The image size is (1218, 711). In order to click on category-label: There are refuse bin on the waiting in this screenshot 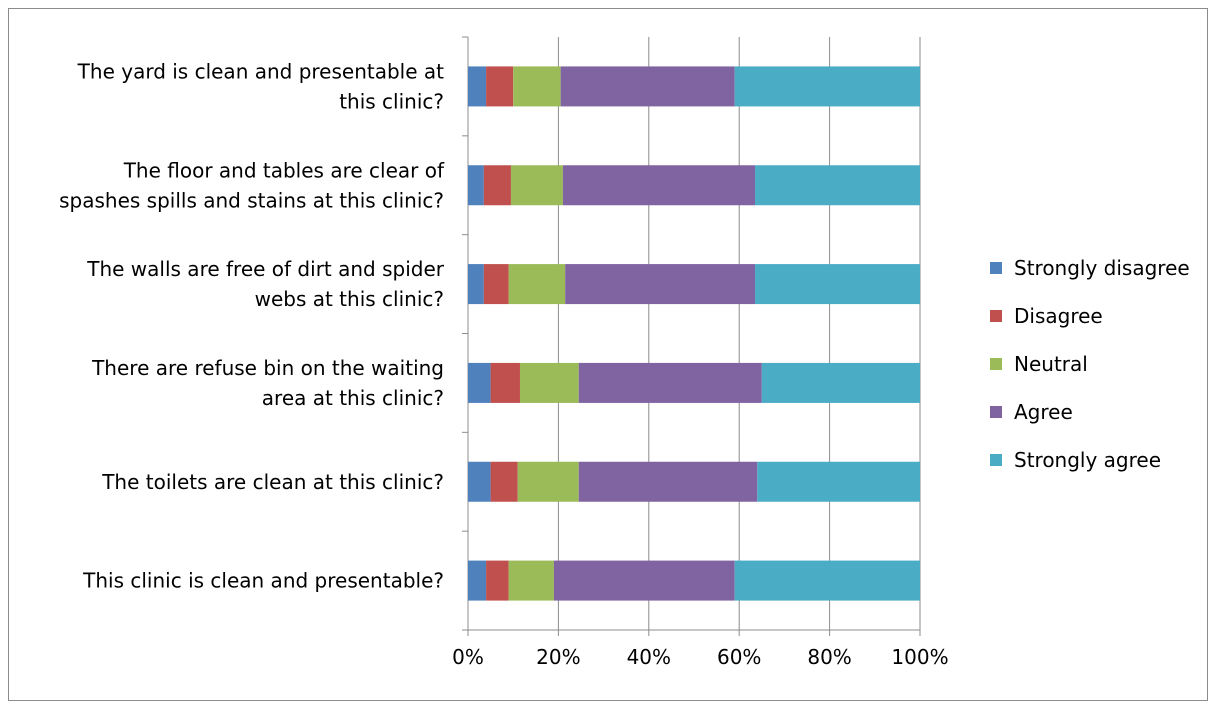, I will do `click(267, 368)`.